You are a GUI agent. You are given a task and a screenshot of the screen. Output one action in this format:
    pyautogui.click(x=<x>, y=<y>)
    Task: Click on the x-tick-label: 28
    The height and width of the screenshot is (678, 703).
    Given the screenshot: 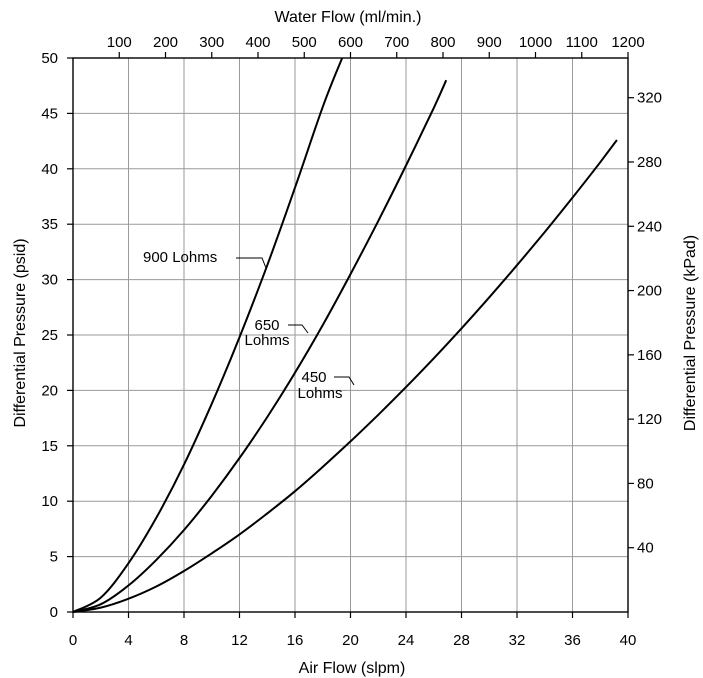 What is the action you would take?
    pyautogui.click(x=461, y=640)
    